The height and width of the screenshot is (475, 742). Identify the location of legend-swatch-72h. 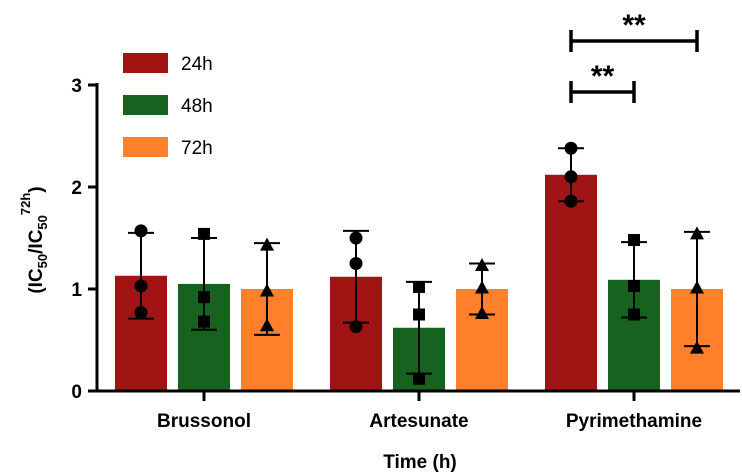
(145, 147).